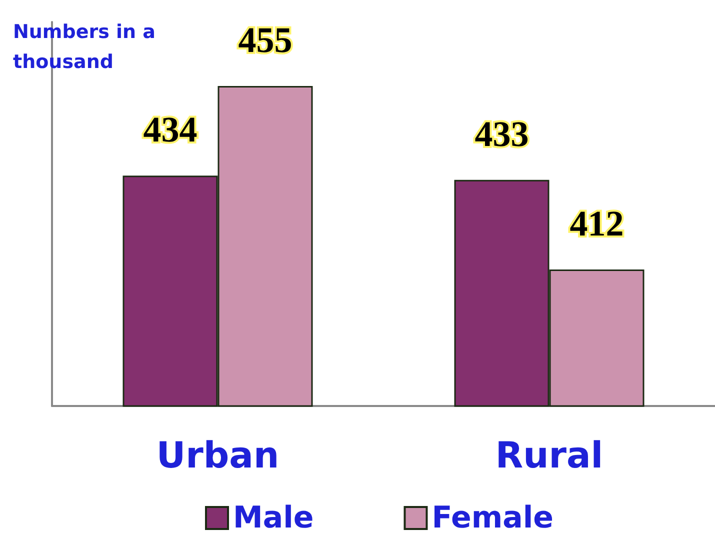  What do you see at coordinates (265, 40) in the screenshot?
I see `data-label: 455` at bounding box center [265, 40].